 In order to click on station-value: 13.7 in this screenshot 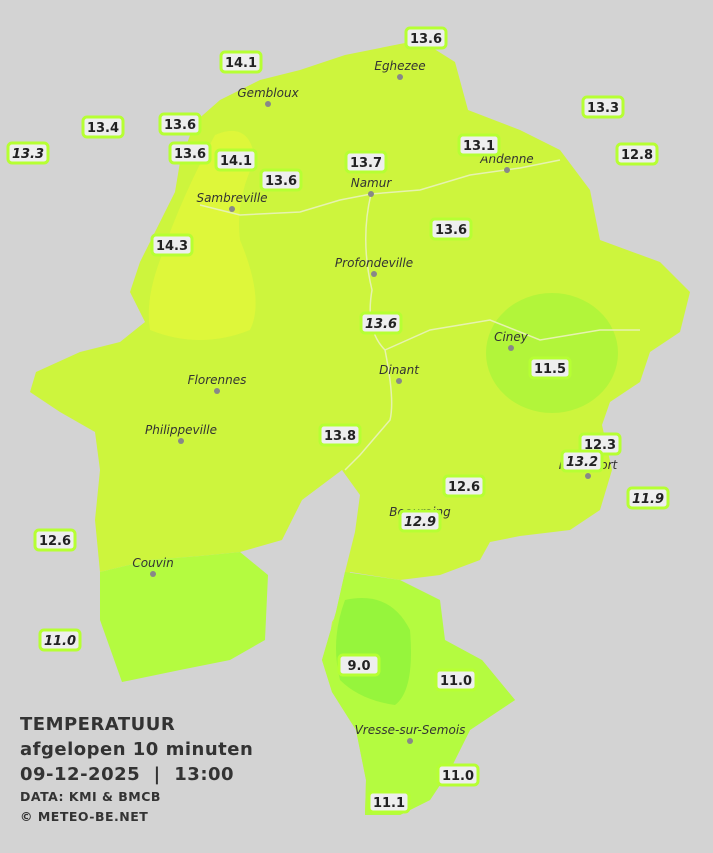, I will do `click(366, 163)`.